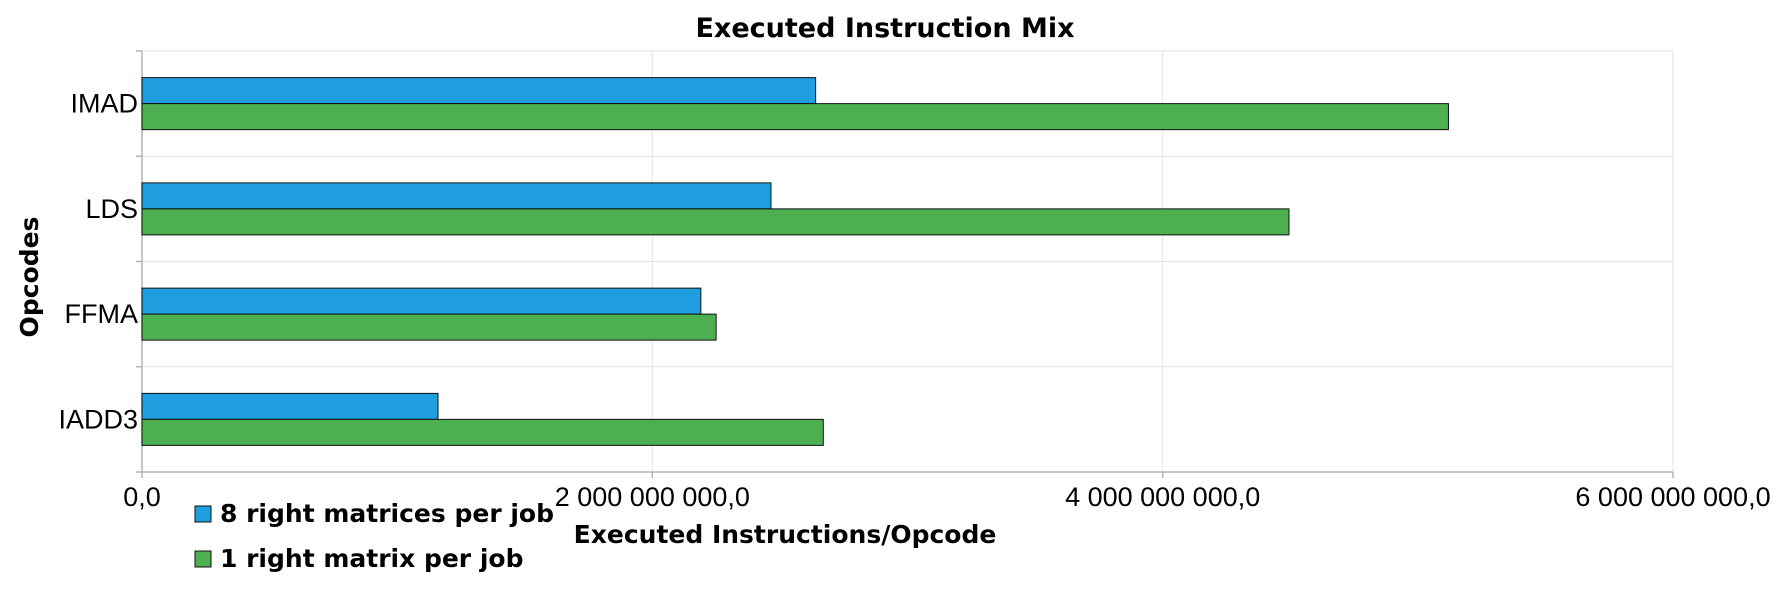 This screenshot has height=591, width=1785. What do you see at coordinates (371, 558) in the screenshot?
I see `legend-label-2: 1 right matrix per job` at bounding box center [371, 558].